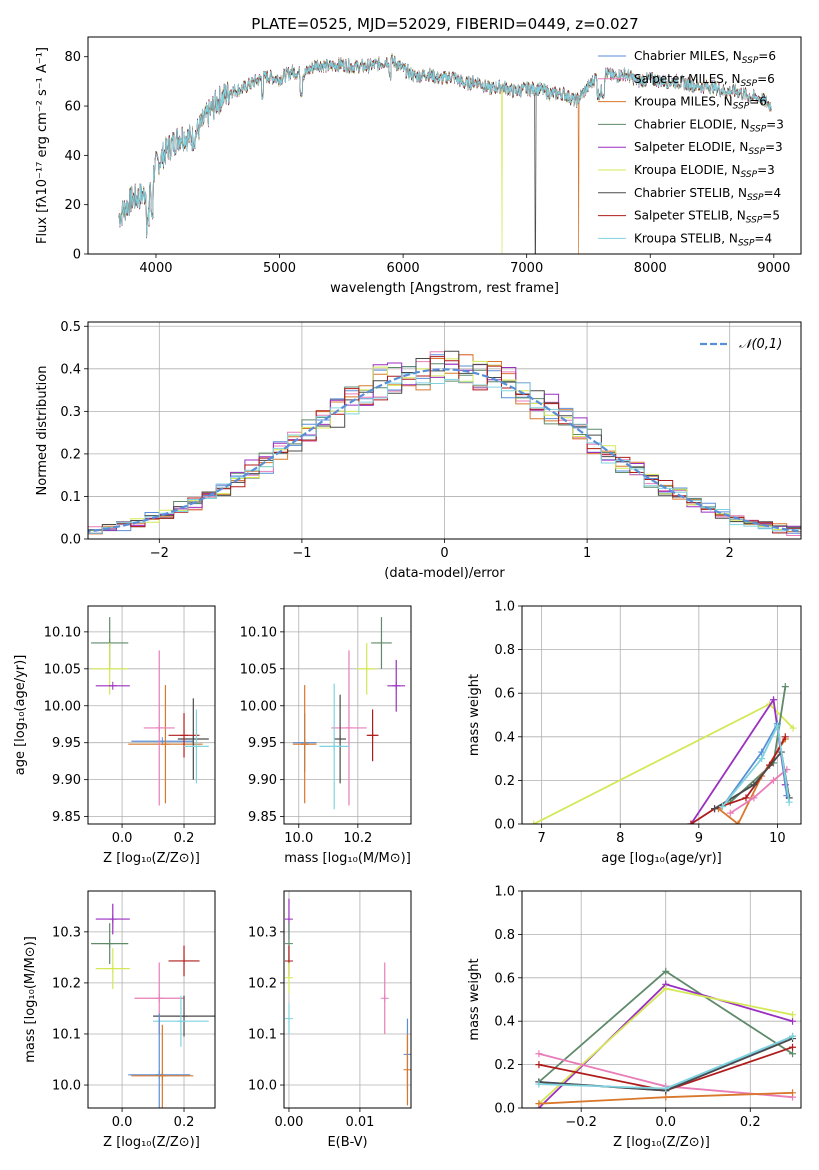 This screenshot has width=819, height=1170. What do you see at coordinates (359, 1122) in the screenshot?
I see `x-tick-label: 0.01` at bounding box center [359, 1122].